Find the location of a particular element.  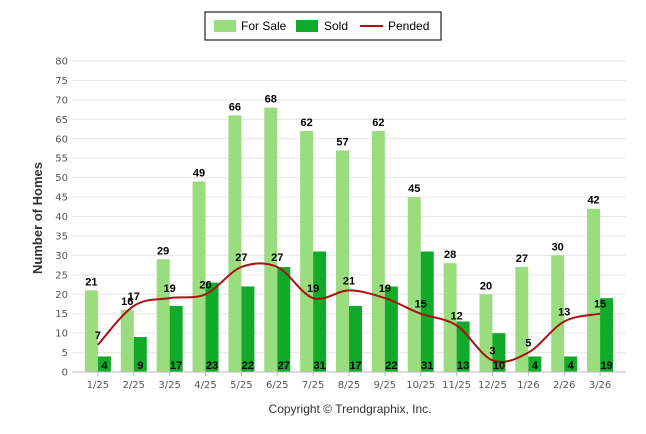

legend-swatch-sold is located at coordinates (307, 26).